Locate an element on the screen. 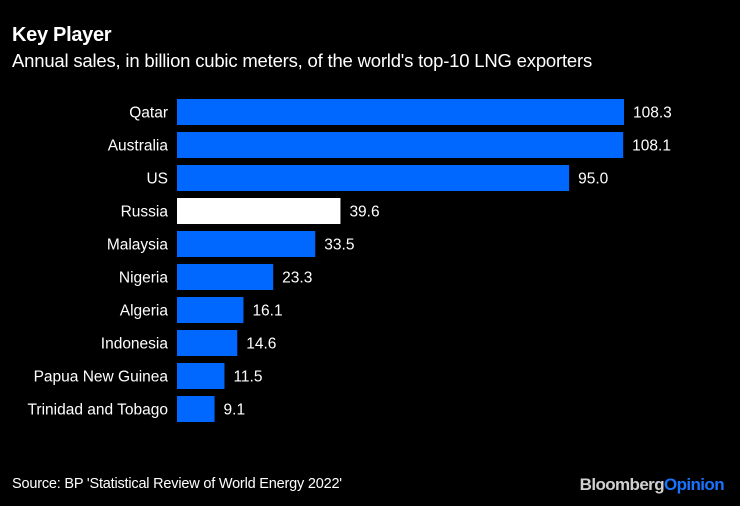 This screenshot has width=740, height=506. category-label-papua-new-guinea: Papua New Guinea is located at coordinates (101, 377).